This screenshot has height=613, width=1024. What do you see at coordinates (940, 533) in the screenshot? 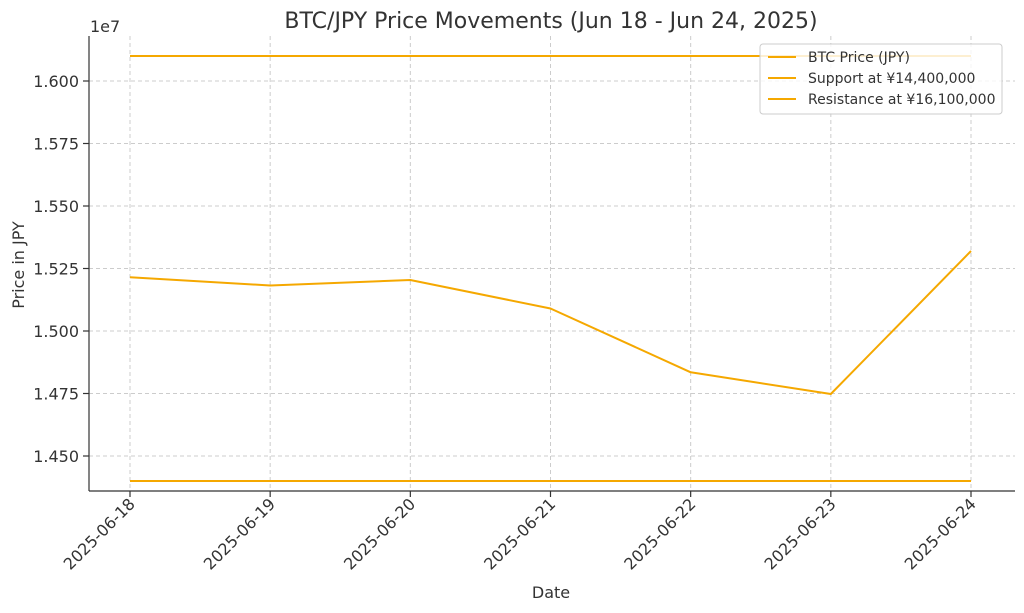
I see `x-tick-label: 2025-06-24` at bounding box center [940, 533].